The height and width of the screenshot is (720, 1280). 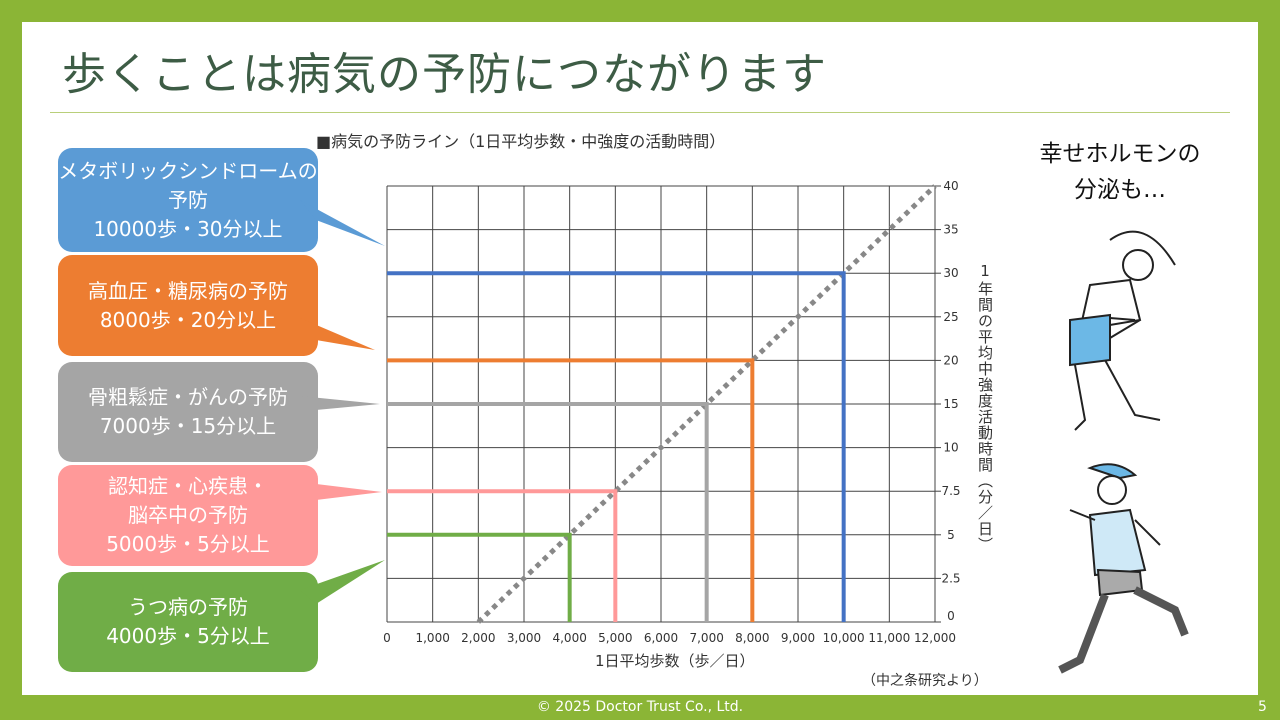 What do you see at coordinates (337, 334) in the screenshot?
I see `pointer-hypertension` at bounding box center [337, 334].